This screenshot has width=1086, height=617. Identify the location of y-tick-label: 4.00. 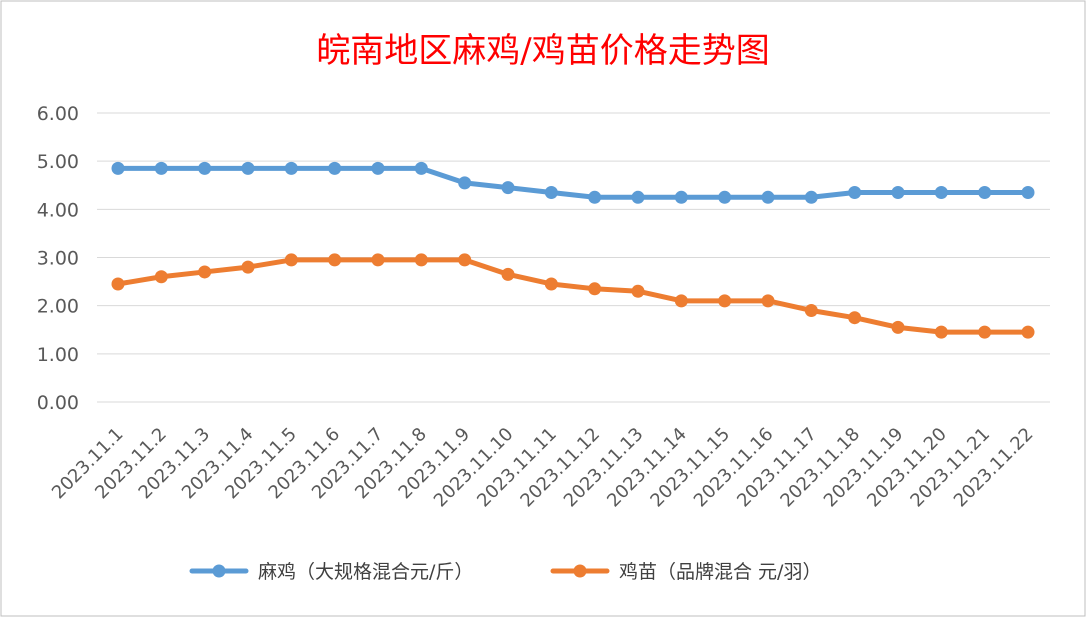
(58, 210).